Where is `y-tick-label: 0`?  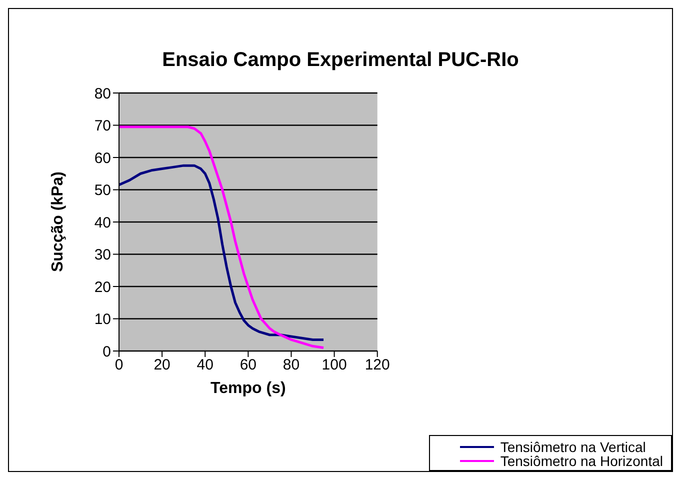
y-tick-label: 0 is located at coordinates (106, 351).